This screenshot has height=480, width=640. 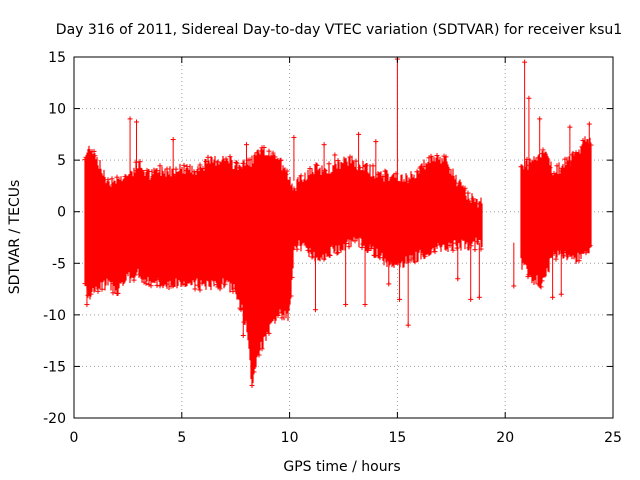 I want to click on y-tick-label: -10, so click(x=54, y=316).